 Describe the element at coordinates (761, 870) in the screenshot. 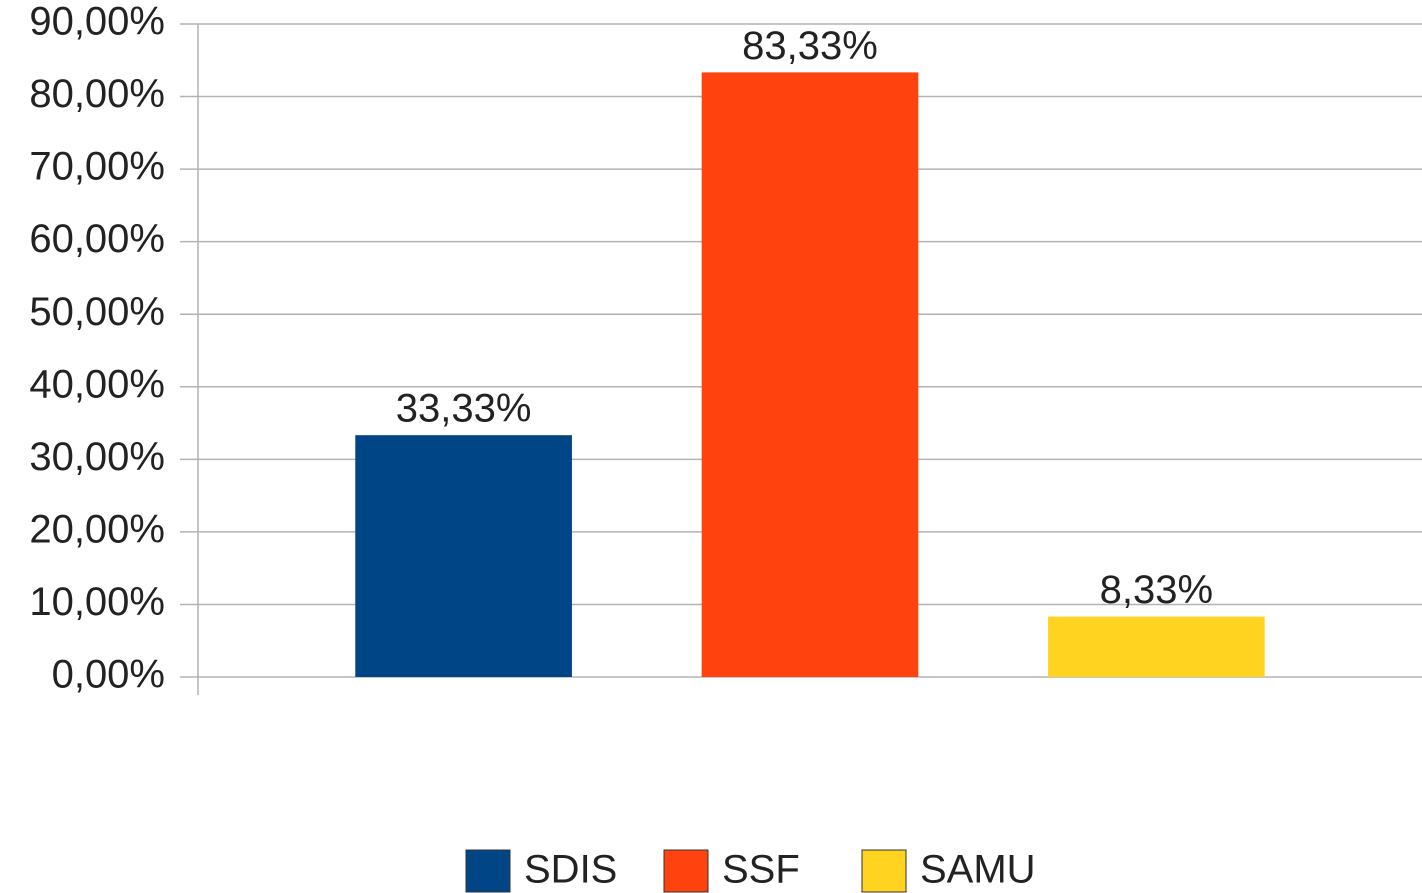

I see `legend-label: SSF` at that location.